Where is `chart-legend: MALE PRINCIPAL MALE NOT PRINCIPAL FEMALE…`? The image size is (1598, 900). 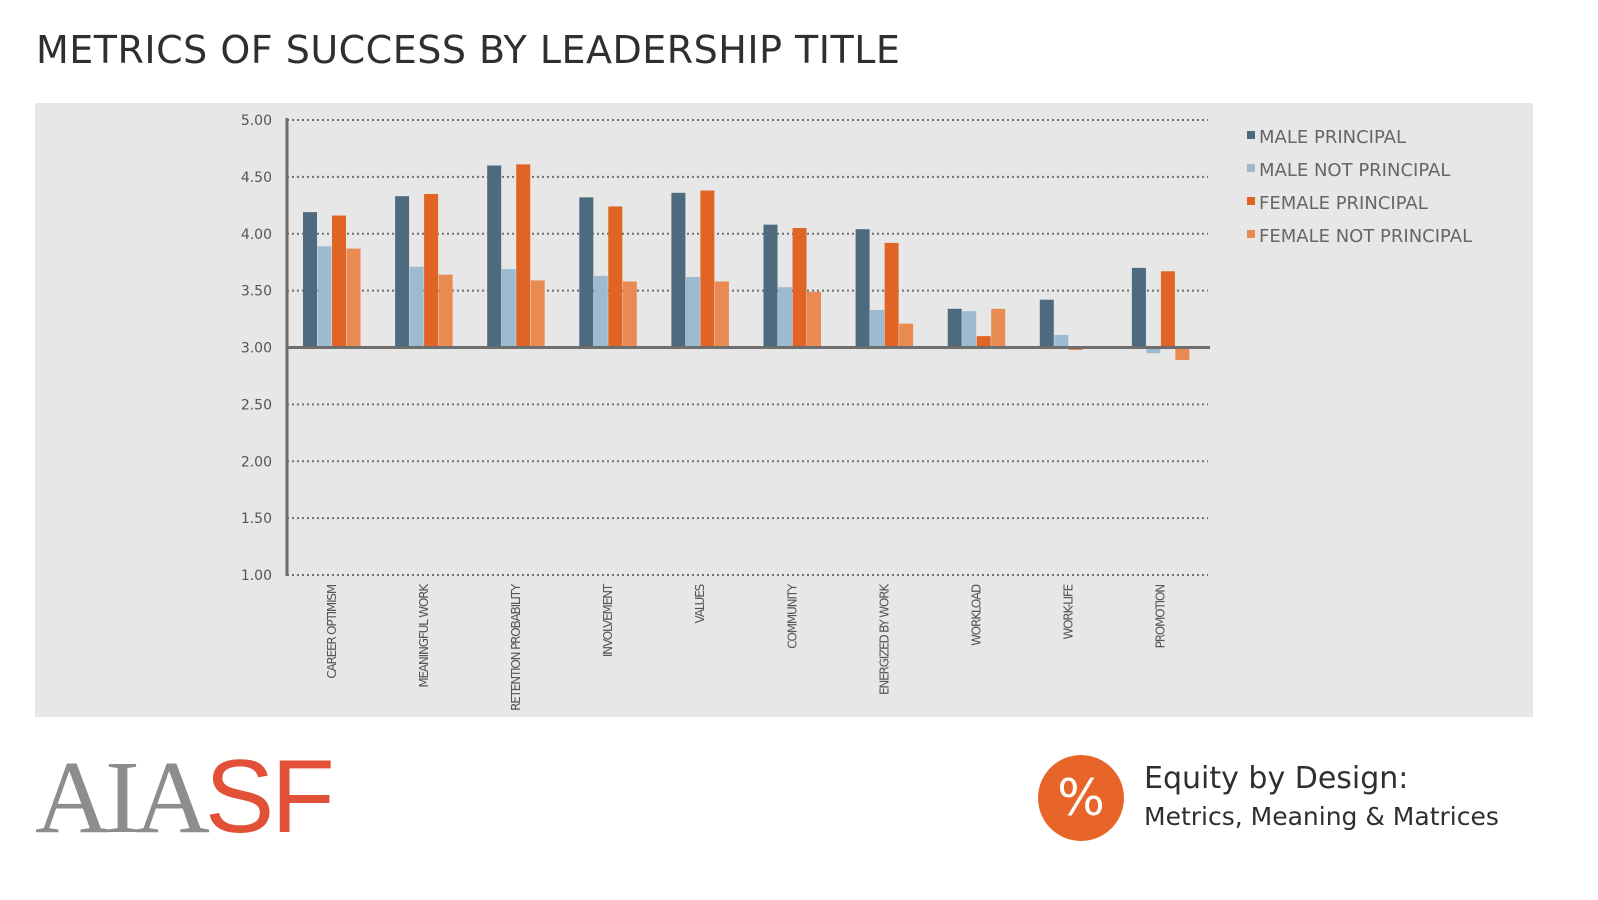 chart-legend: MALE PRINCIPAL MALE NOT PRINCIPAL FEMALE… is located at coordinates (1387, 193).